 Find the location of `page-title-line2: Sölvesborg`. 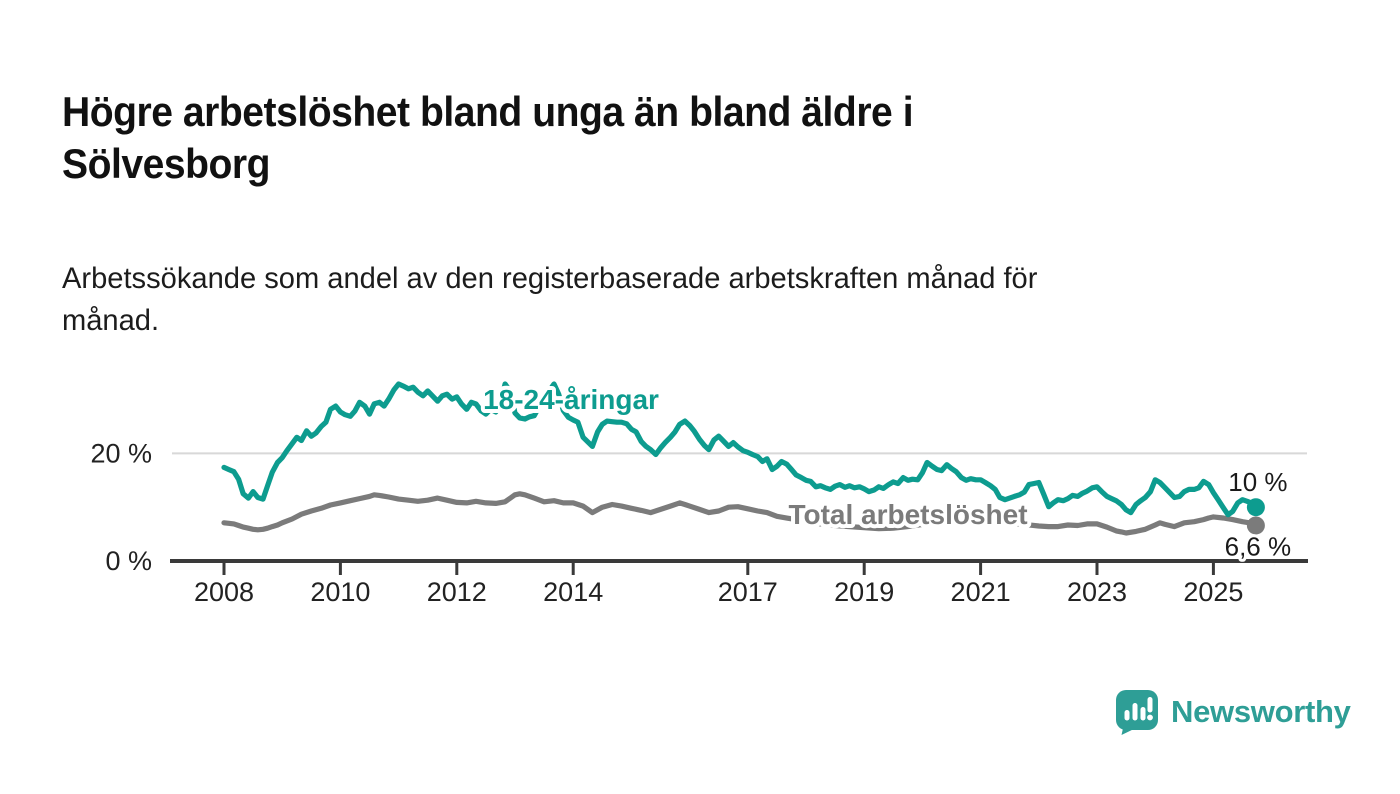

page-title-line2: Sölvesborg is located at coordinates (166, 164).